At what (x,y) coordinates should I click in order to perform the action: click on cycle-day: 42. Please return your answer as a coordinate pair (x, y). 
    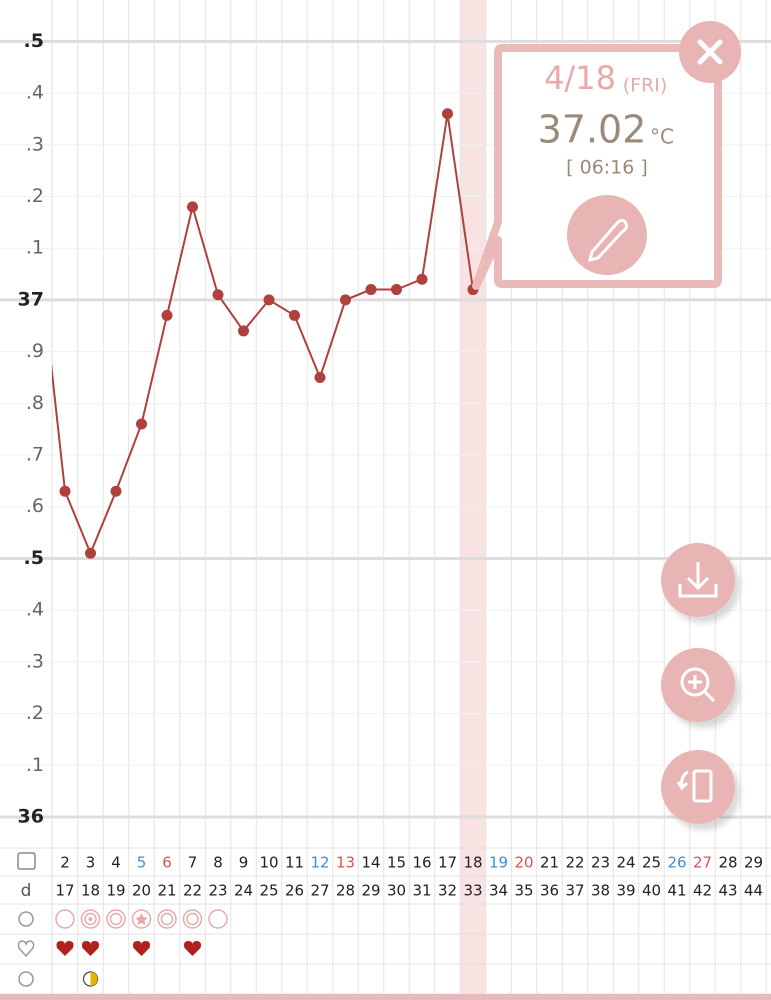
    Looking at the image, I should click on (702, 891).